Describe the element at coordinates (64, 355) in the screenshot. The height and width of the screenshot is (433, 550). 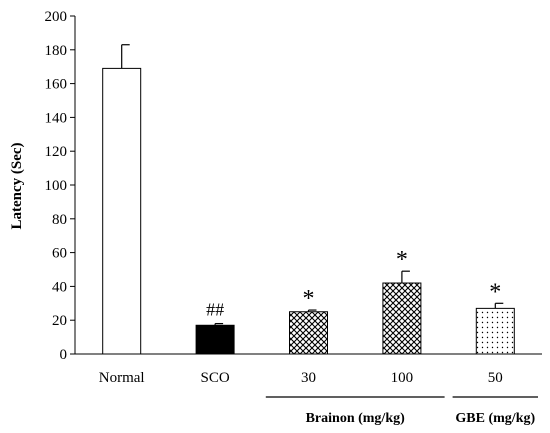
I see `y-tick-label: 0` at that location.